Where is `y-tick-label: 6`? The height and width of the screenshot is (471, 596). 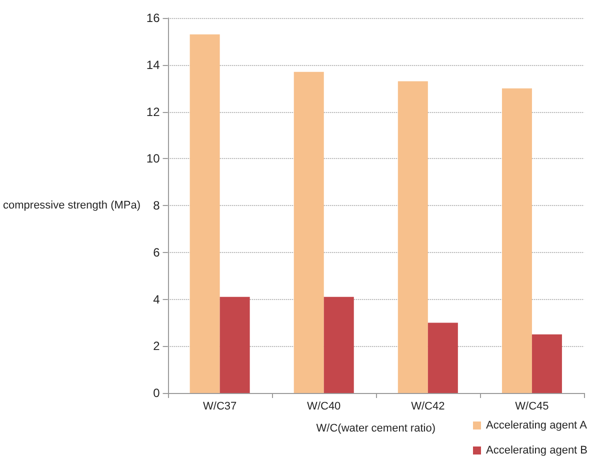
y-tick-label: 6 is located at coordinates (156, 252).